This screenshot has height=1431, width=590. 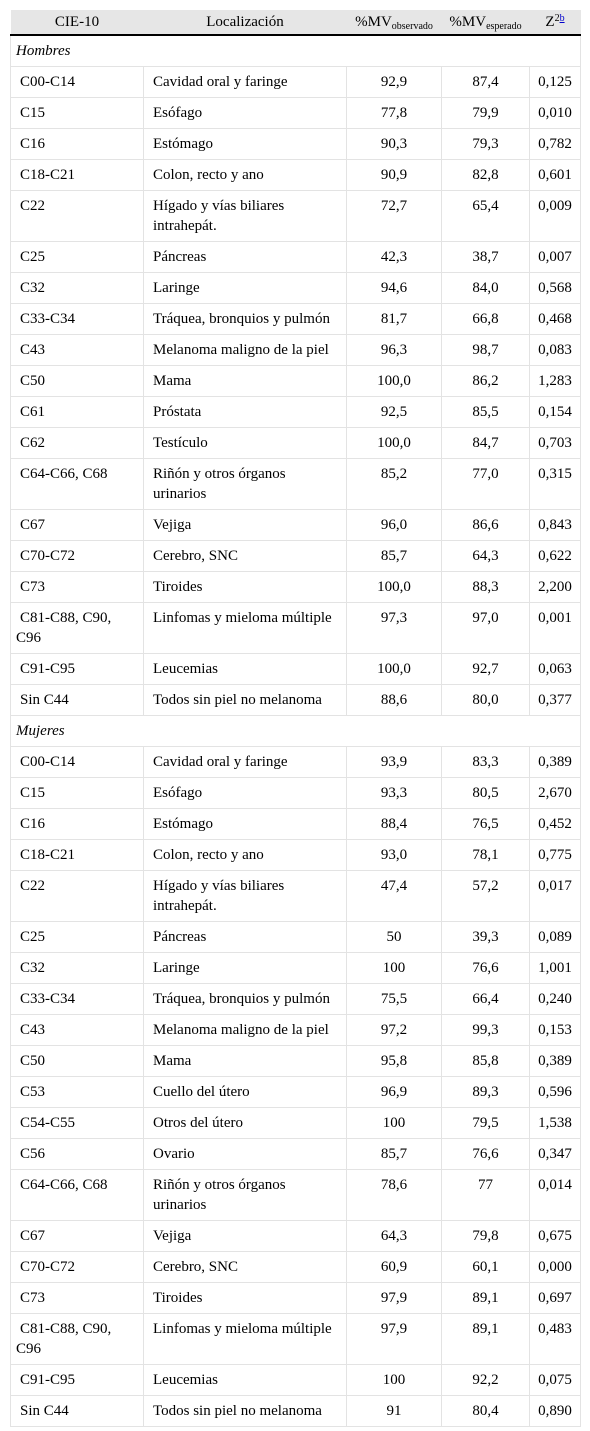 I want to click on header-z: Z2b, so click(x=555, y=23).